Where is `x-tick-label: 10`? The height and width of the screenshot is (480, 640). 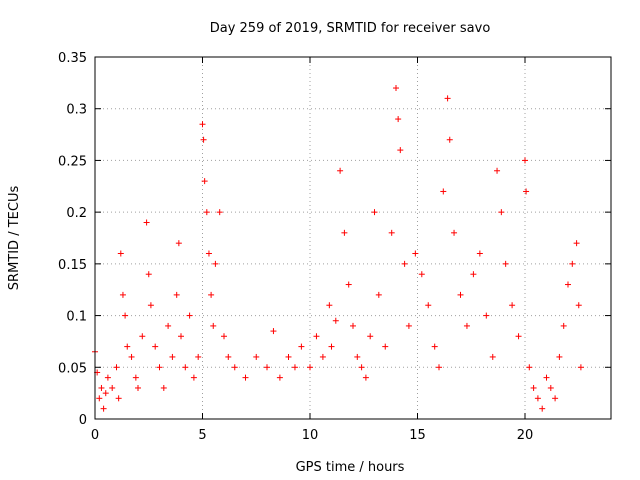 x-tick-label: 10 is located at coordinates (310, 435).